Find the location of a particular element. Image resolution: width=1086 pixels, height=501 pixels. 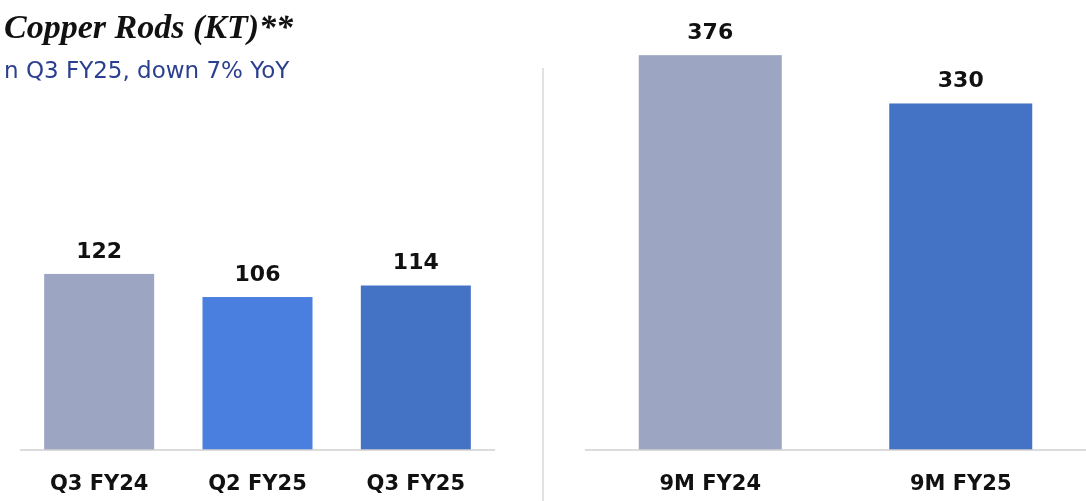

data-label: 376 is located at coordinates (710, 32).